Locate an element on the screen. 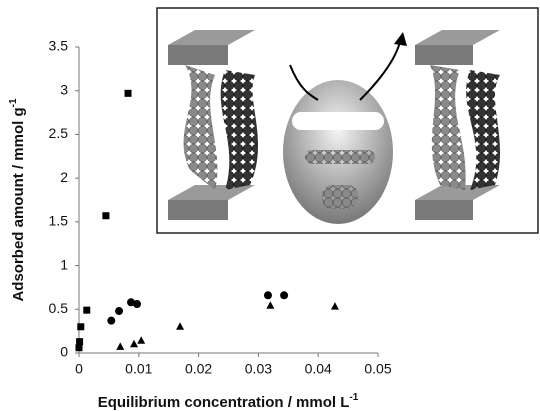  x-tick-label: 0.03 is located at coordinates (258, 369).